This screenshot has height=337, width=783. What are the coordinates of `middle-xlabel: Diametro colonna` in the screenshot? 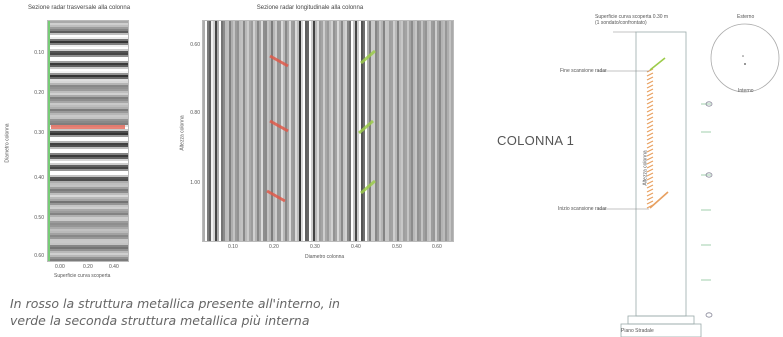 It's located at (325, 257).